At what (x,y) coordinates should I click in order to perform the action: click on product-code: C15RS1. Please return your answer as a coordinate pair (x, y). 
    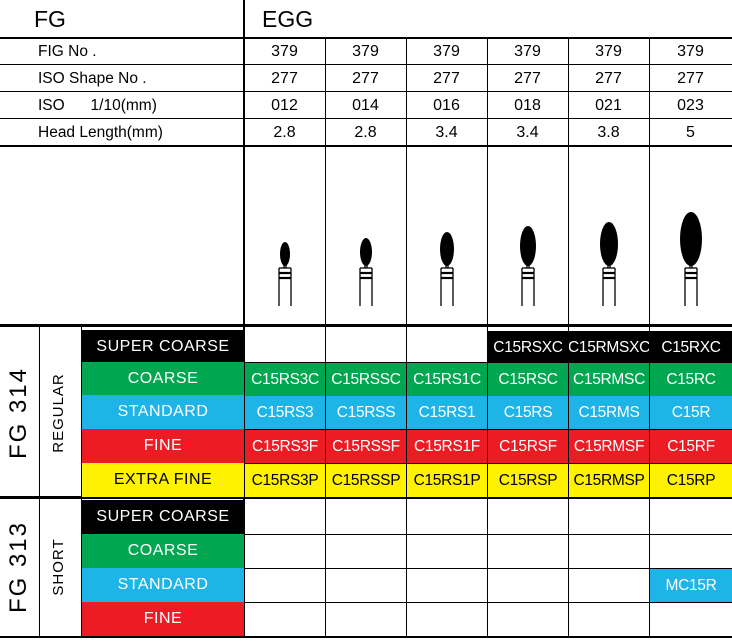
    Looking at the image, I should click on (447, 412).